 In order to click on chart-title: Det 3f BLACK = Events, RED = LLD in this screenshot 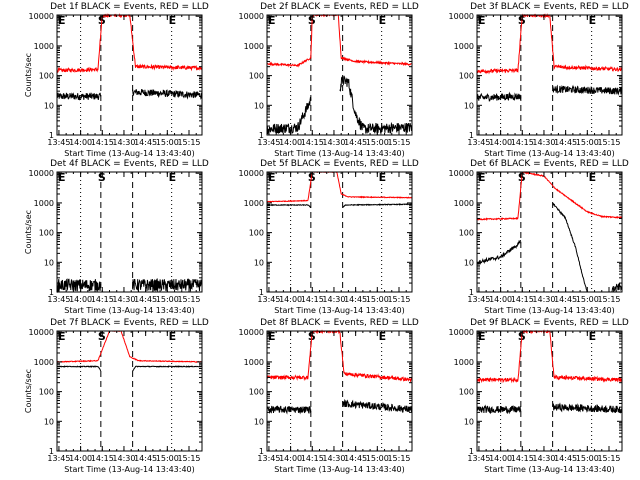, I will do `click(549, 7)`.